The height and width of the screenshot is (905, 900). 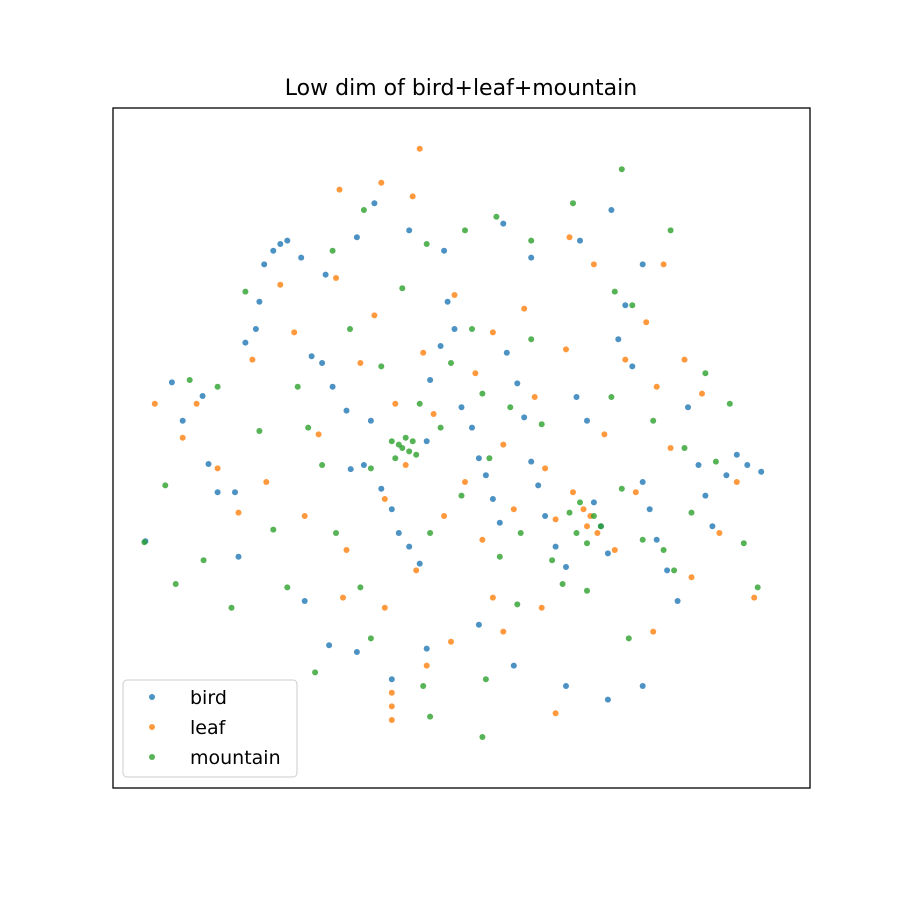 What do you see at coordinates (152, 757) in the screenshot?
I see `legend-marker-mountain` at bounding box center [152, 757].